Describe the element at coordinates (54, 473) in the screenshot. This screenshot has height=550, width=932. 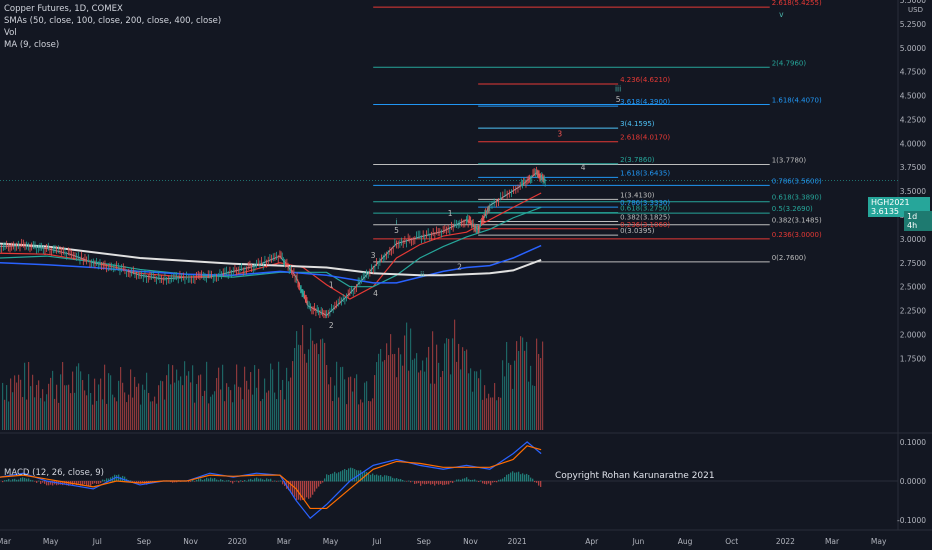
I see `macd-legend: MACD (12, 26, close, 9)` at that location.